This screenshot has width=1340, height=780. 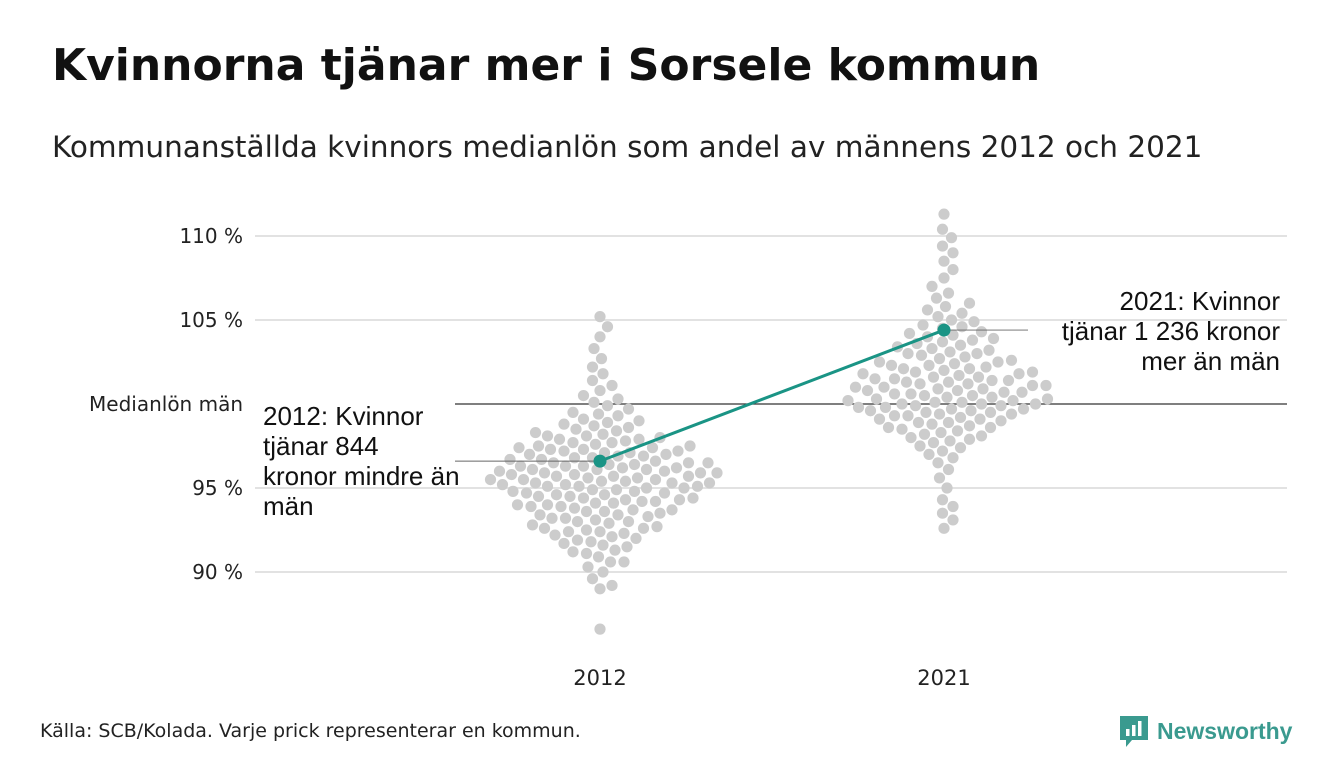 I want to click on highlight-layer, so click(x=772, y=395).